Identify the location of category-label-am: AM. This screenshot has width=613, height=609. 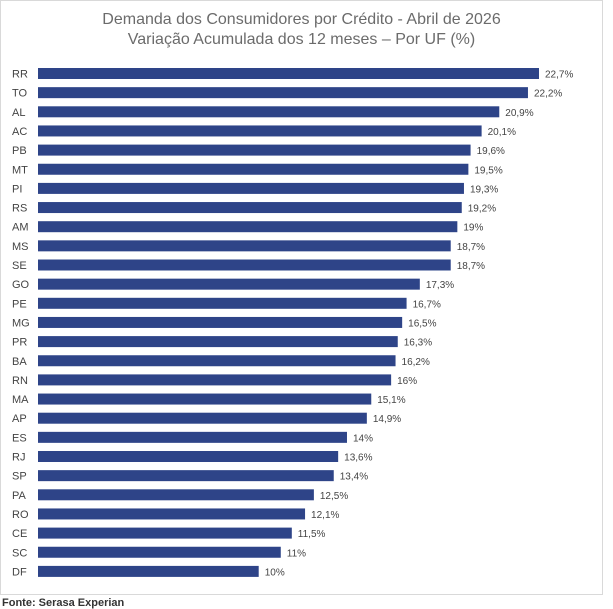
(20, 228).